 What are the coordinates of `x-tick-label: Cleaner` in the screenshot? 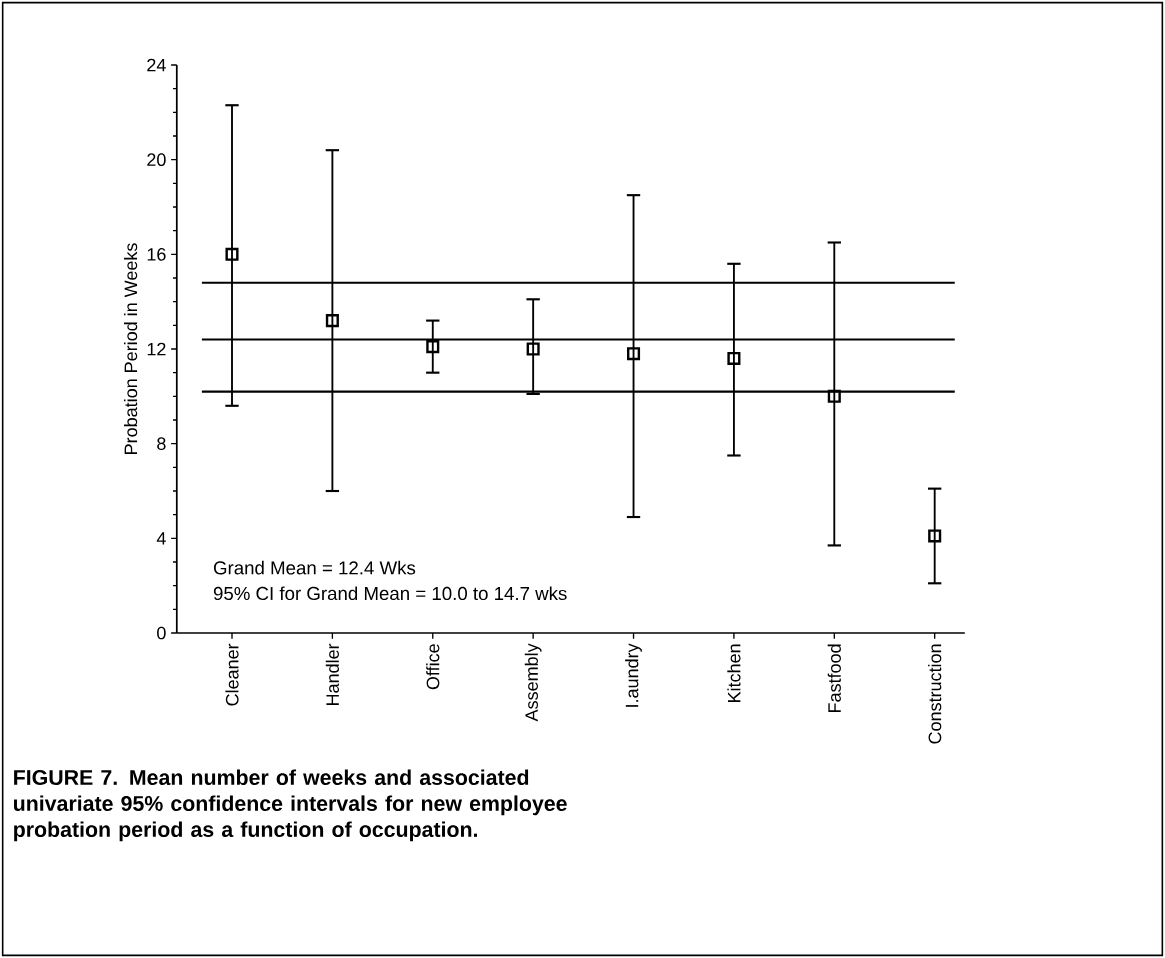 It's located at (232, 674).